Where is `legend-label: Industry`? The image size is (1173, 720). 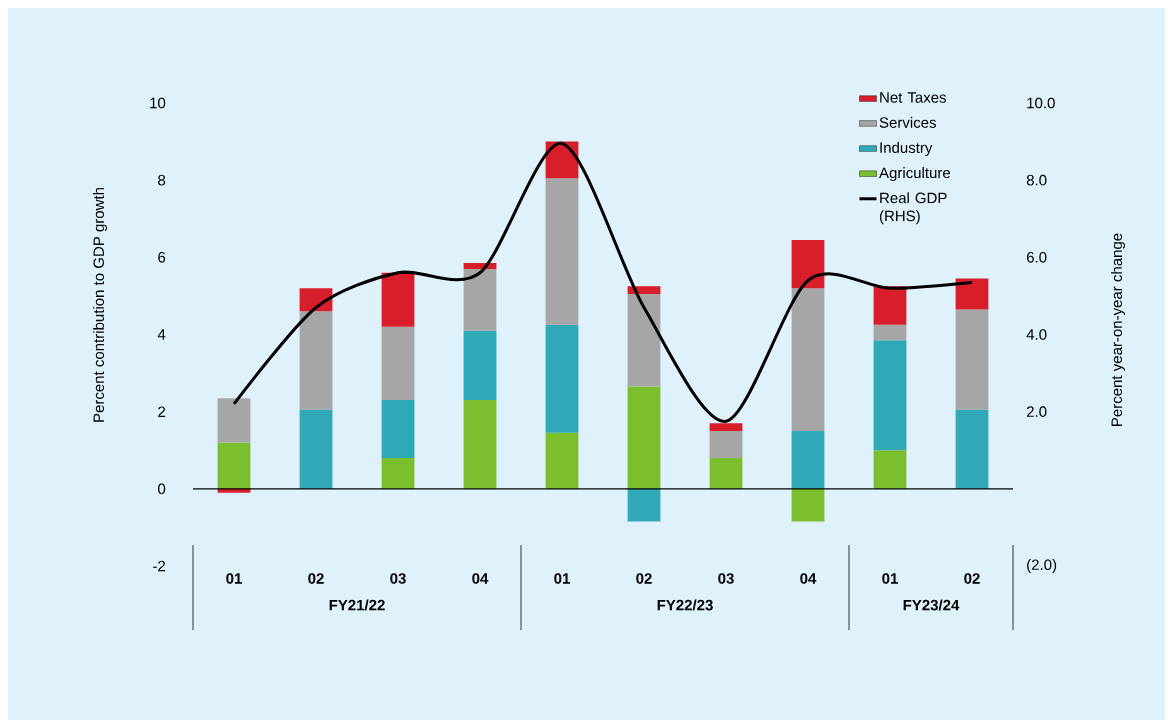 legend-label: Industry is located at coordinates (906, 148).